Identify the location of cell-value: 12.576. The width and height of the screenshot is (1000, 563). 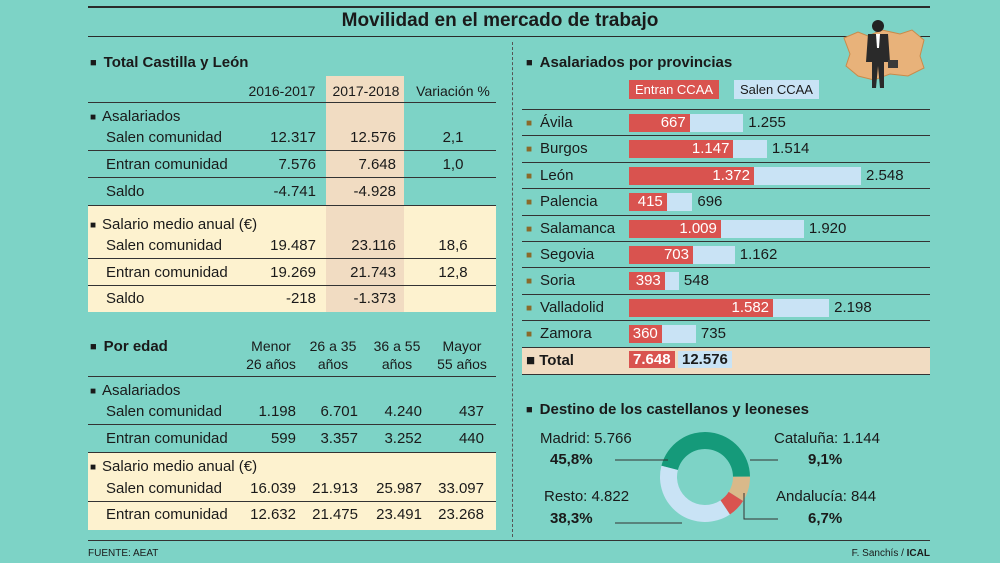
(373, 137).